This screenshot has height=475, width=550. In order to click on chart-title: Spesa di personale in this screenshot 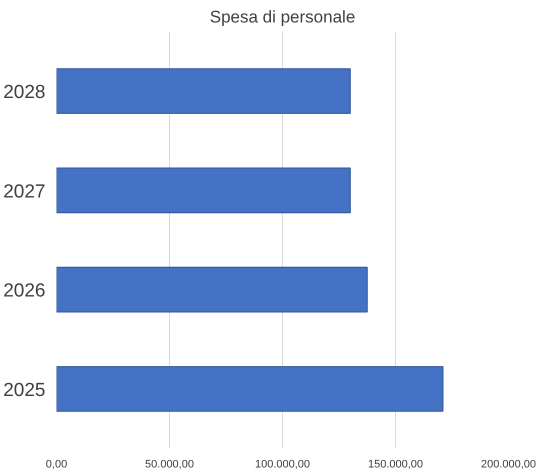, I will do `click(283, 17)`.